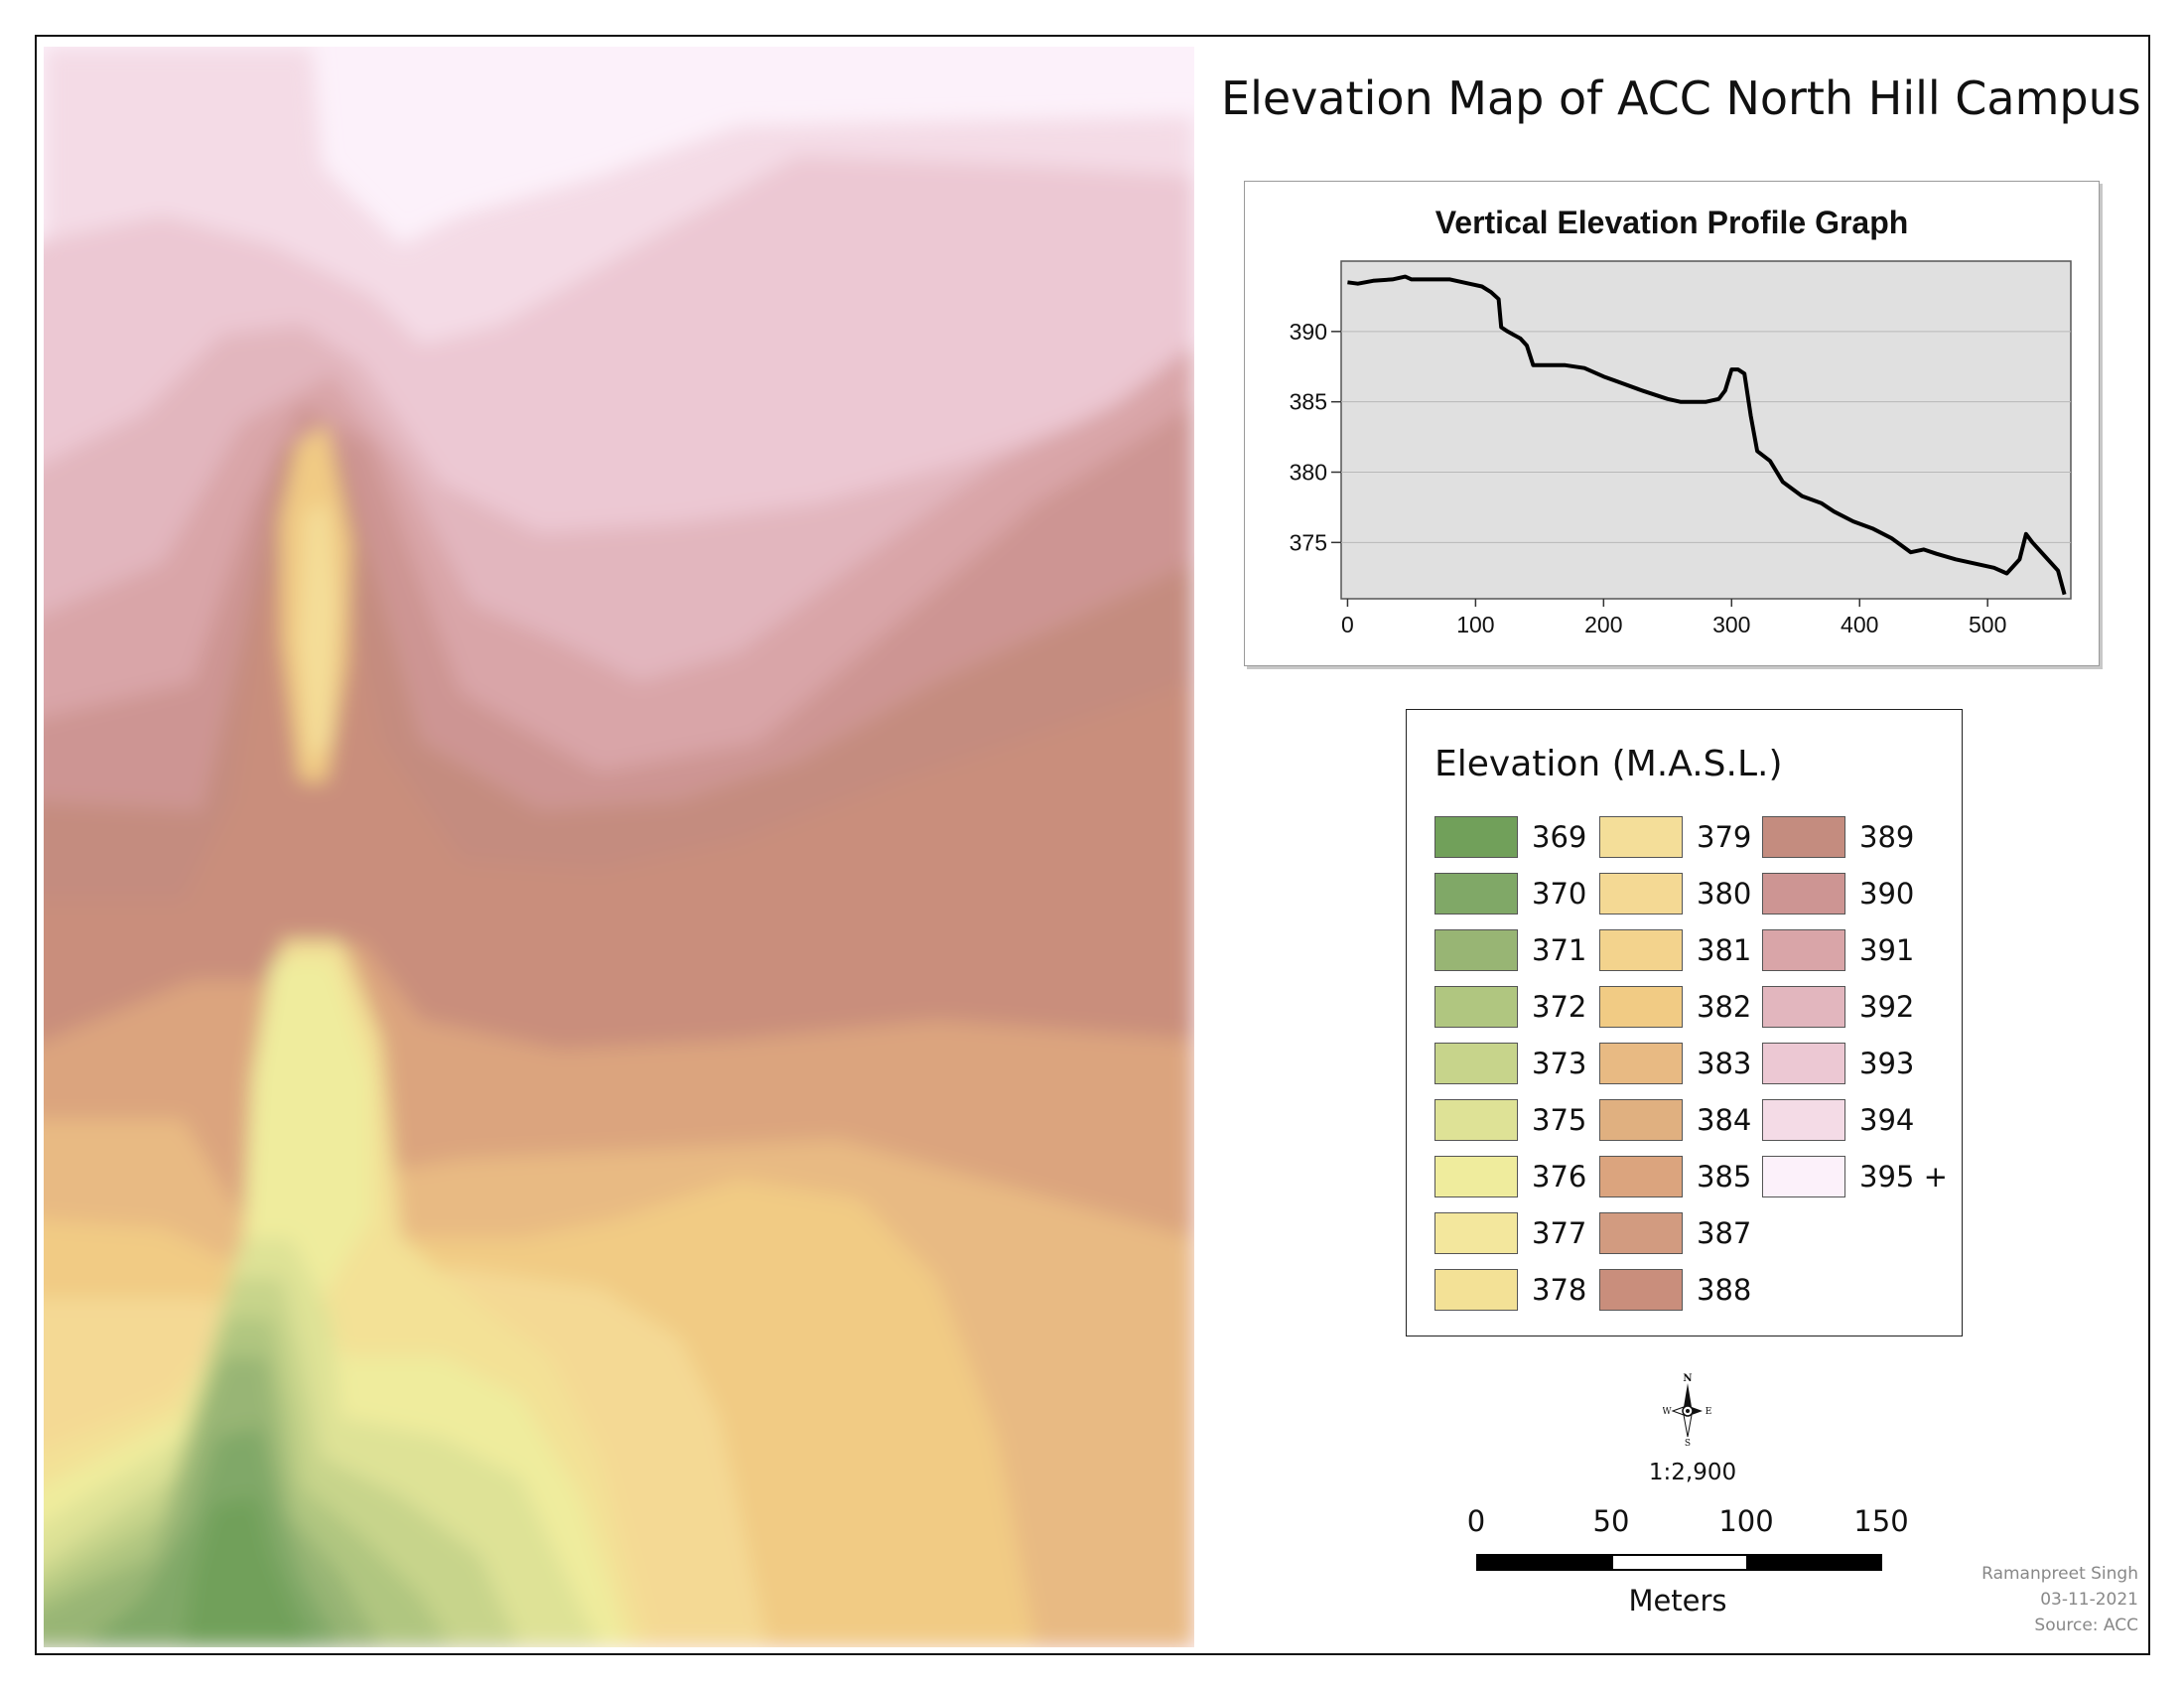 The image size is (2184, 1688). What do you see at coordinates (1683, 894) in the screenshot?
I see `legend-item: 380` at bounding box center [1683, 894].